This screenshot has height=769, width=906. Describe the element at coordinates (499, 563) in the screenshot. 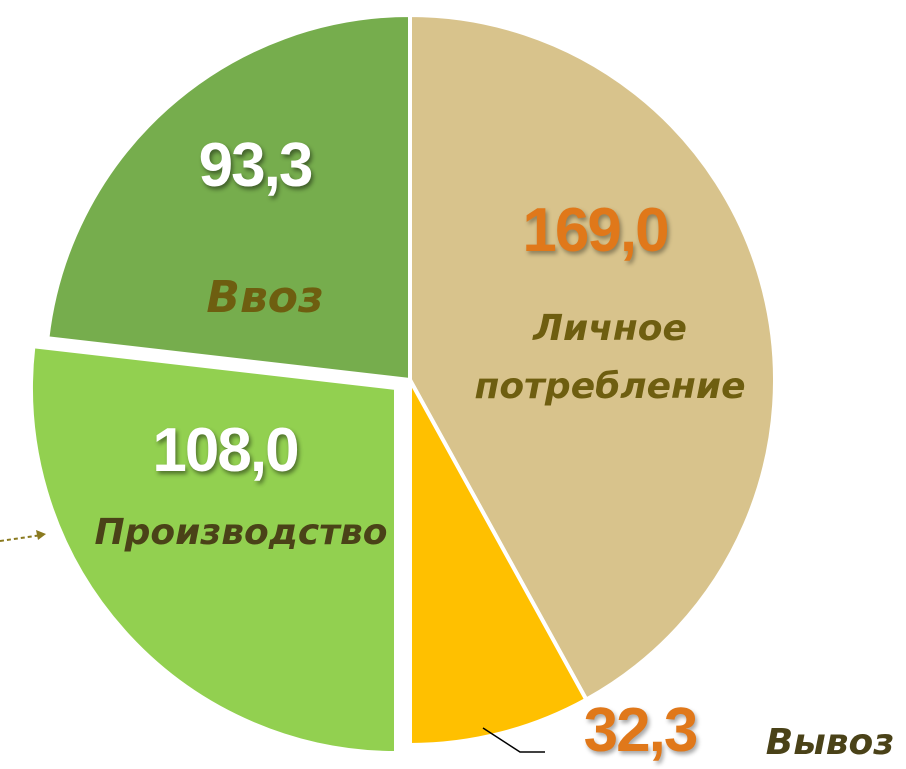

I see `pie-slice` at that location.